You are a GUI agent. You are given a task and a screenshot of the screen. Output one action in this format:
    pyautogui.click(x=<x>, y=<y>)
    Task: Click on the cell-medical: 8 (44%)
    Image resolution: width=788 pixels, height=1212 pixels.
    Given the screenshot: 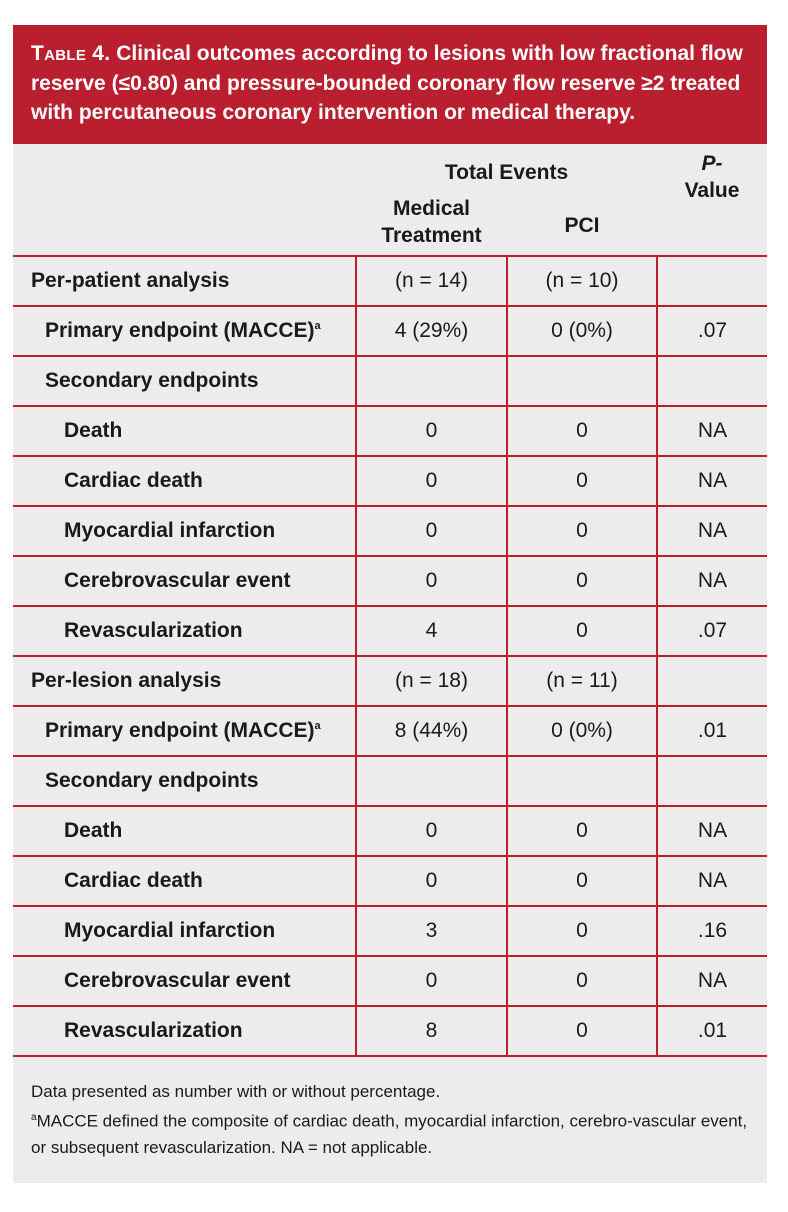 What is the action you would take?
    pyautogui.click(x=431, y=730)
    